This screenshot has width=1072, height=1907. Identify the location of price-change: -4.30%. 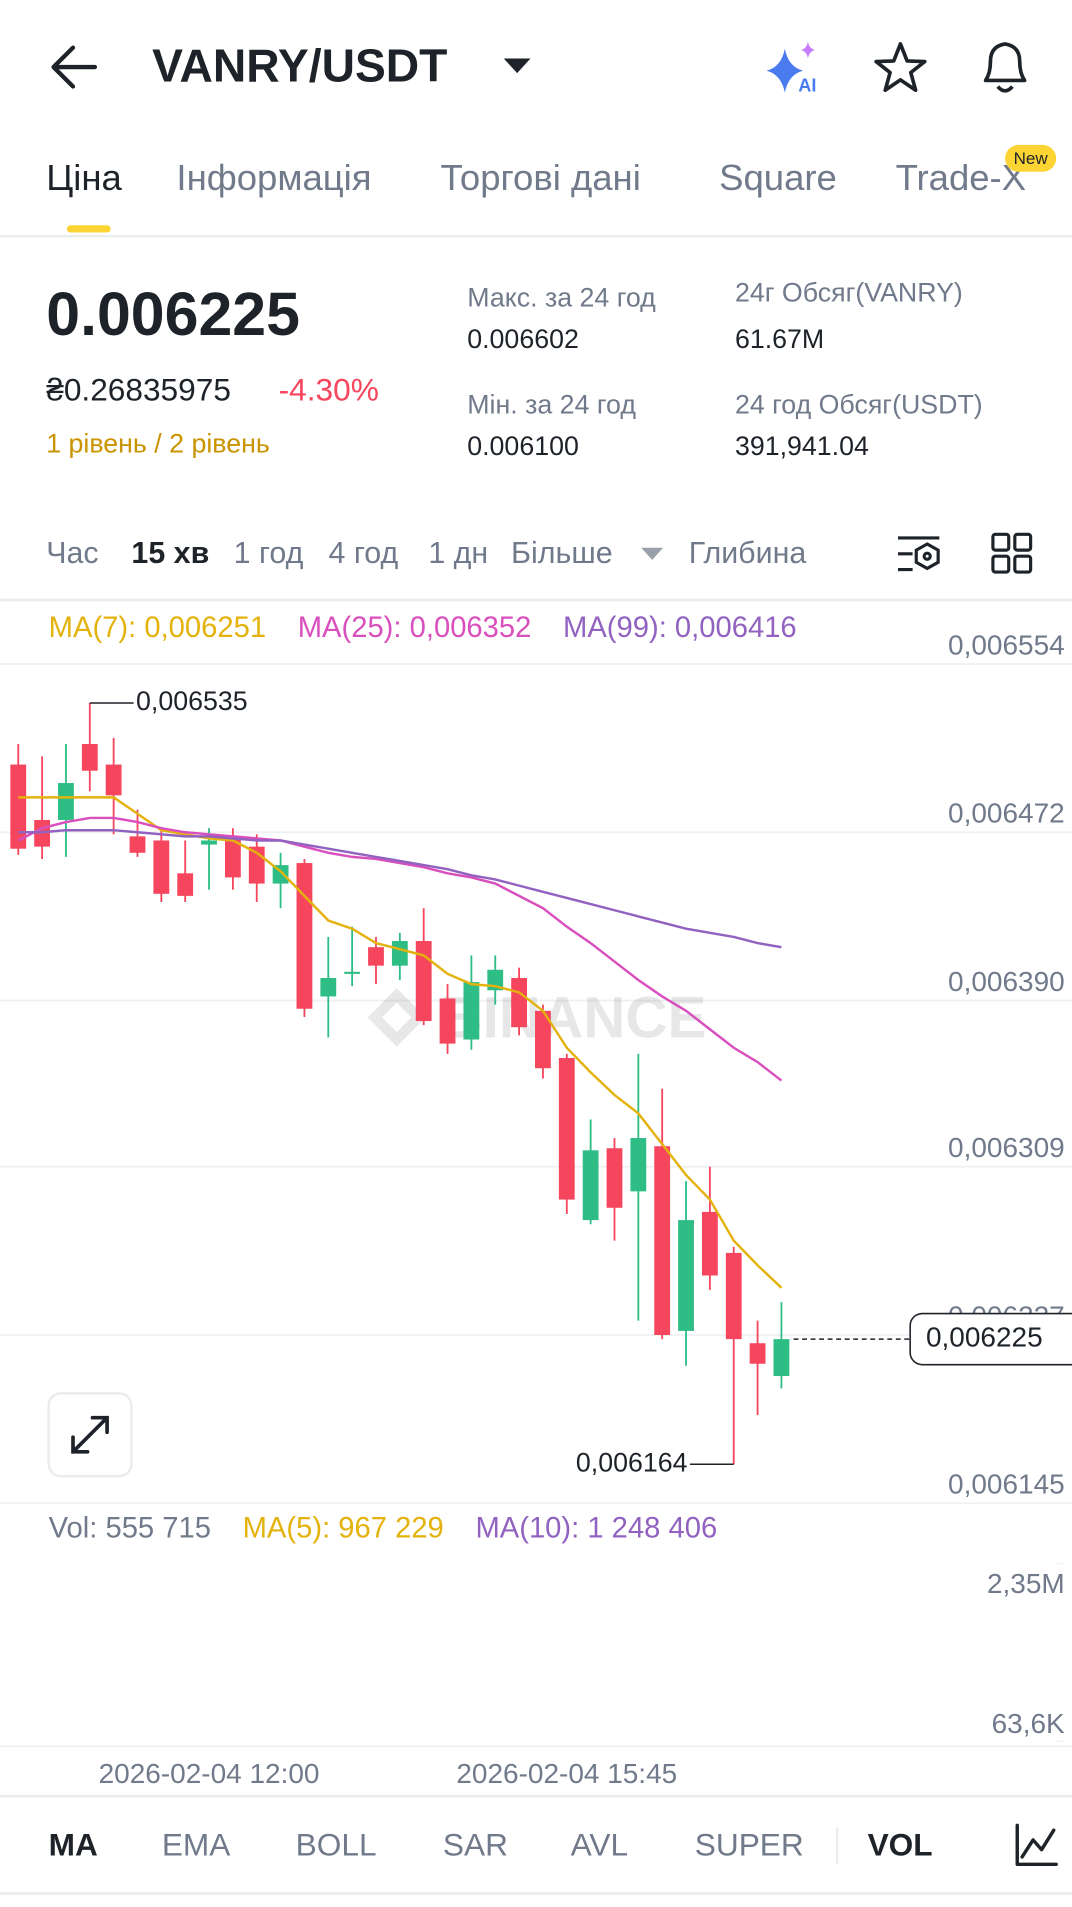
(329, 389).